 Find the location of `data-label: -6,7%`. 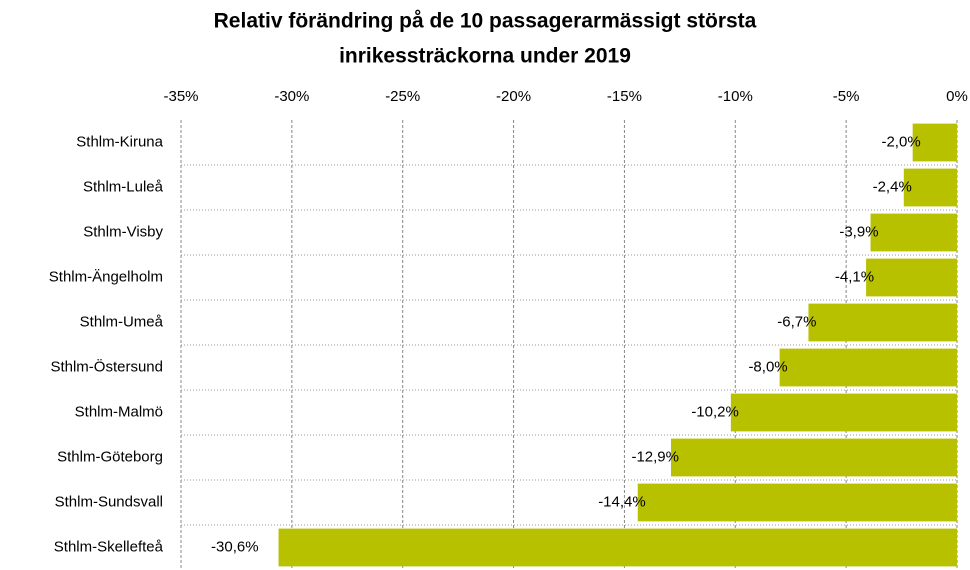

data-label: -6,7% is located at coordinates (796, 321).